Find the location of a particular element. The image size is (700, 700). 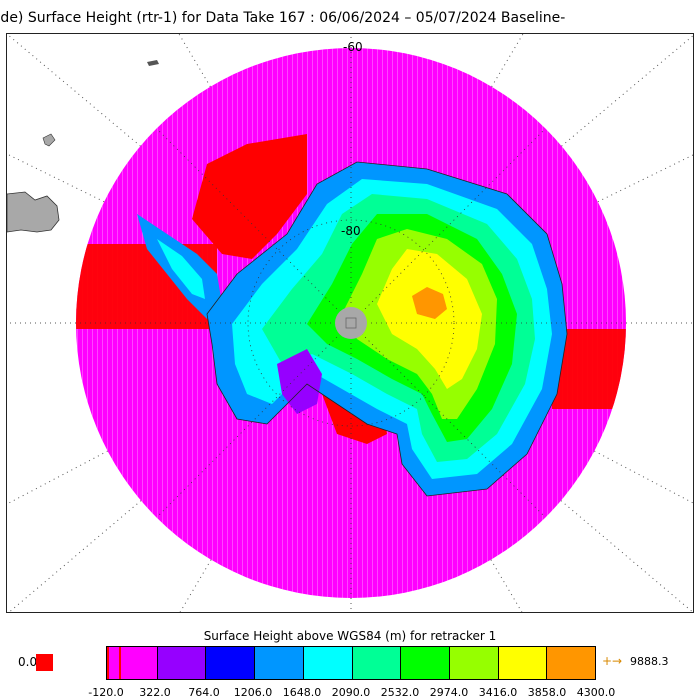

colorbar-tick-label: 4300.0 is located at coordinates (596, 692).